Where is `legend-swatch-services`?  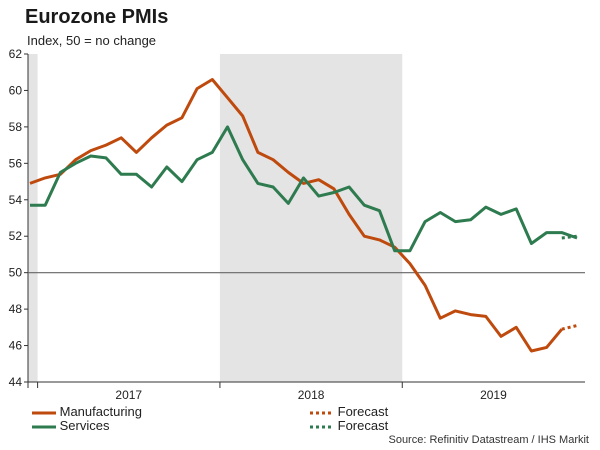
legend-swatch-services is located at coordinates (44, 427).